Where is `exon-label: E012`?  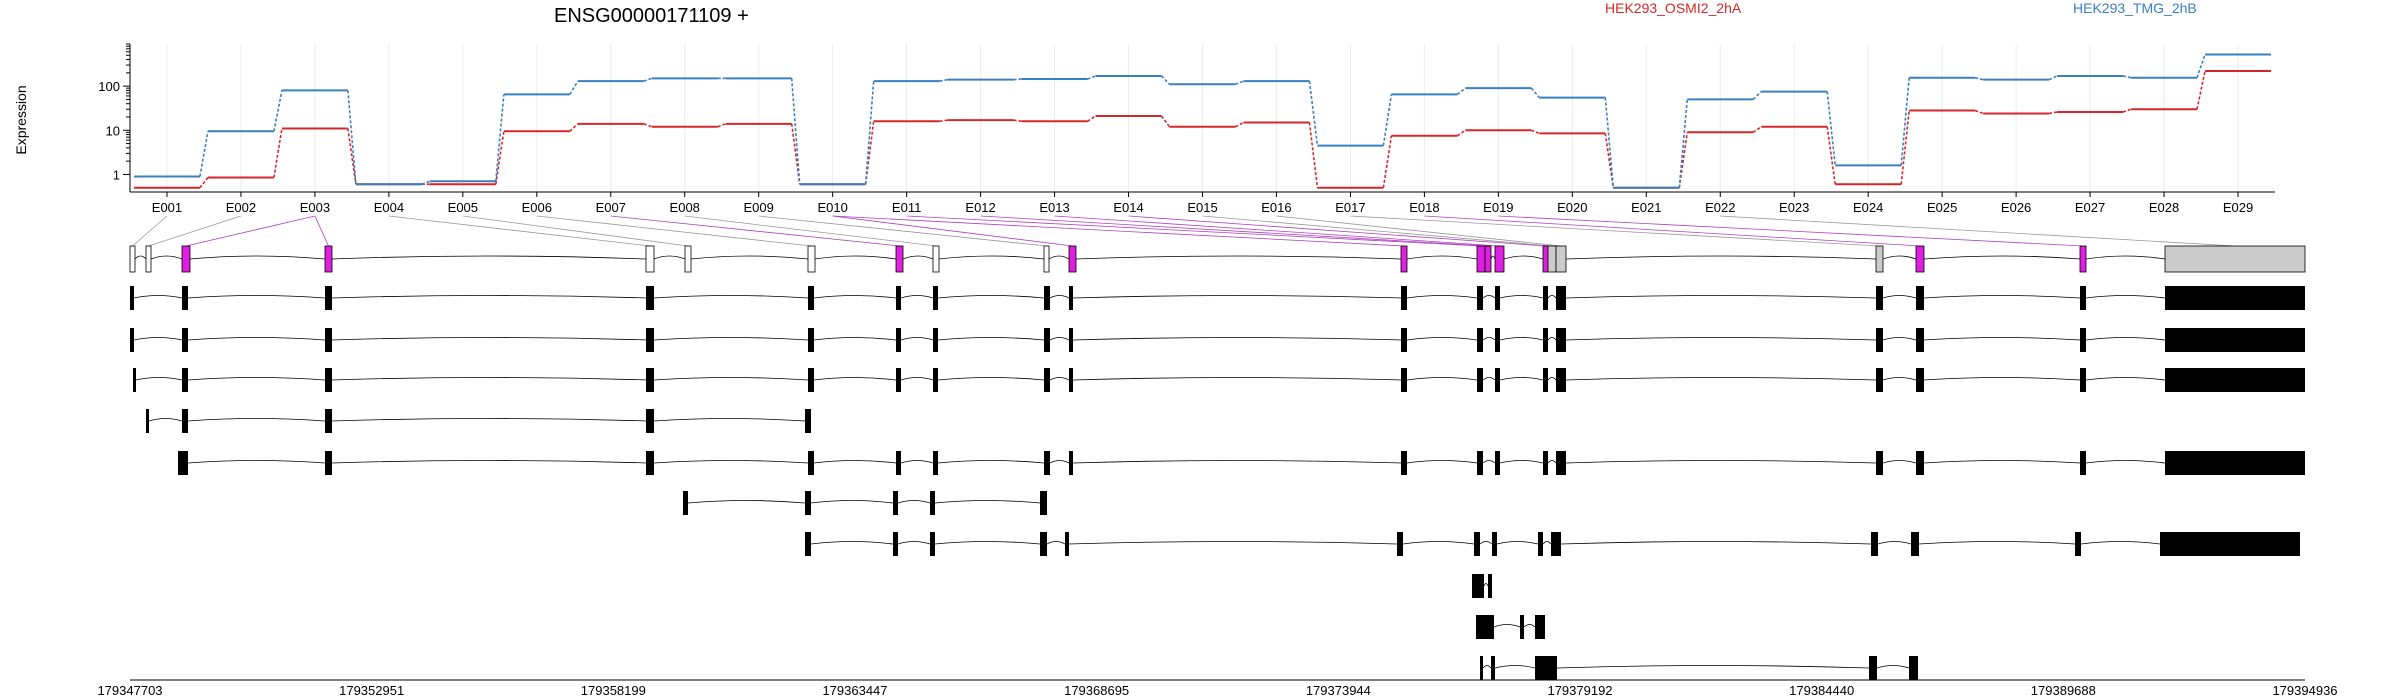
exon-label: E012 is located at coordinates (980, 207).